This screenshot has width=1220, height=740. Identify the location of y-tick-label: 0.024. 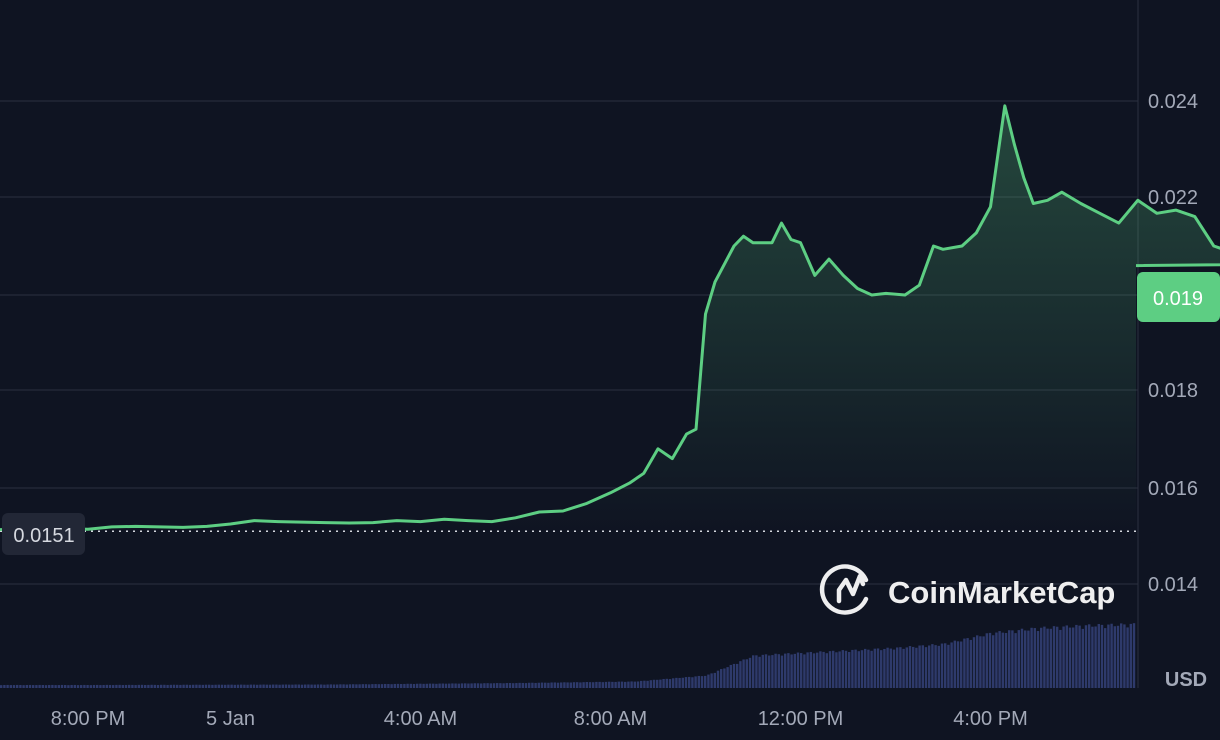
(1173, 102).